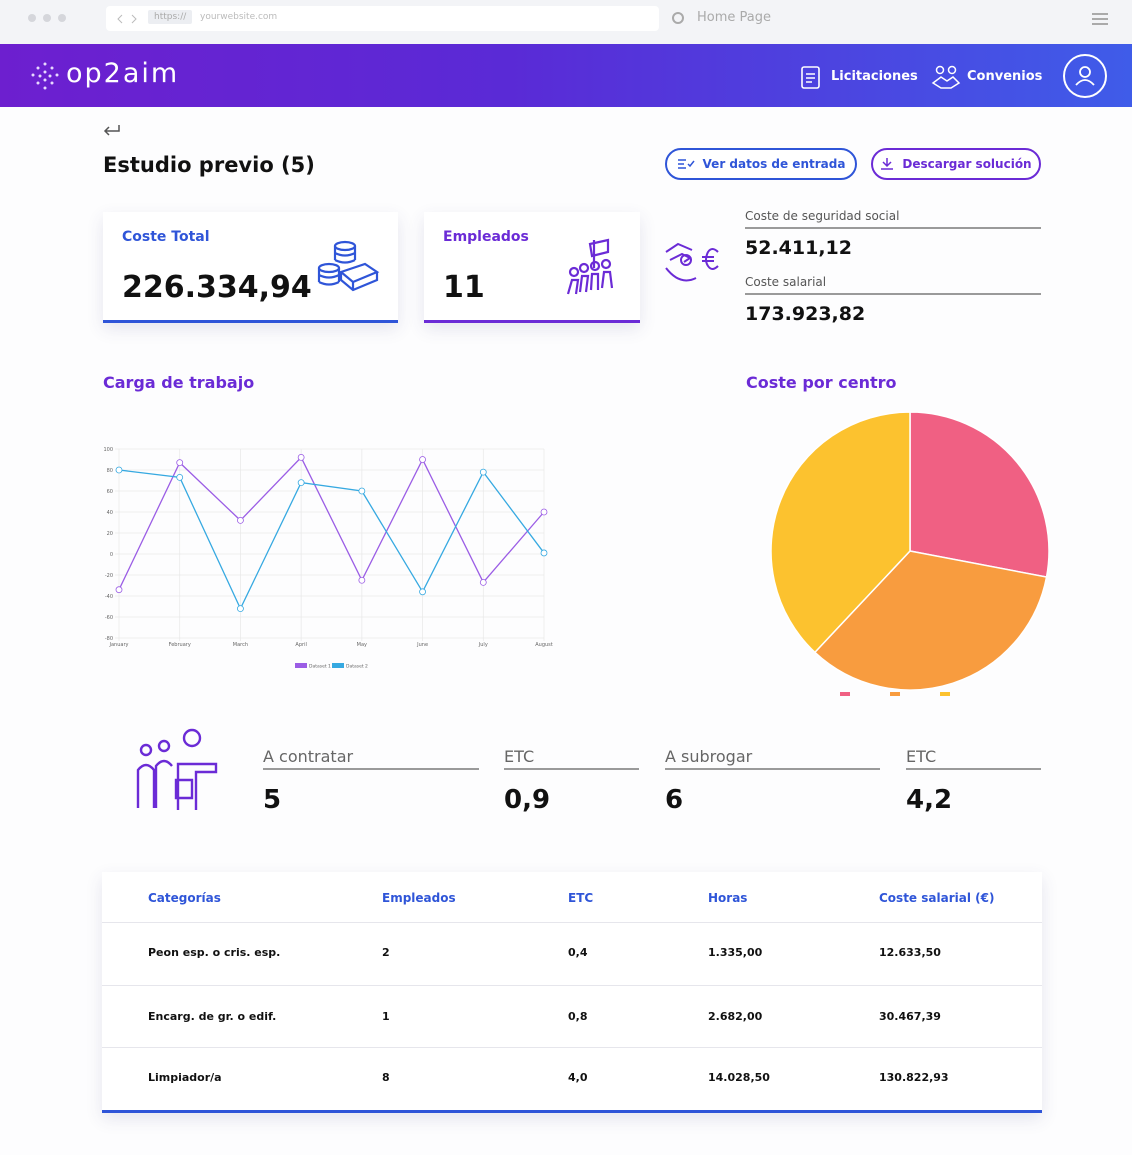 This screenshot has width=1132, height=1155. I want to click on table-cell: 4,0, so click(578, 1077).